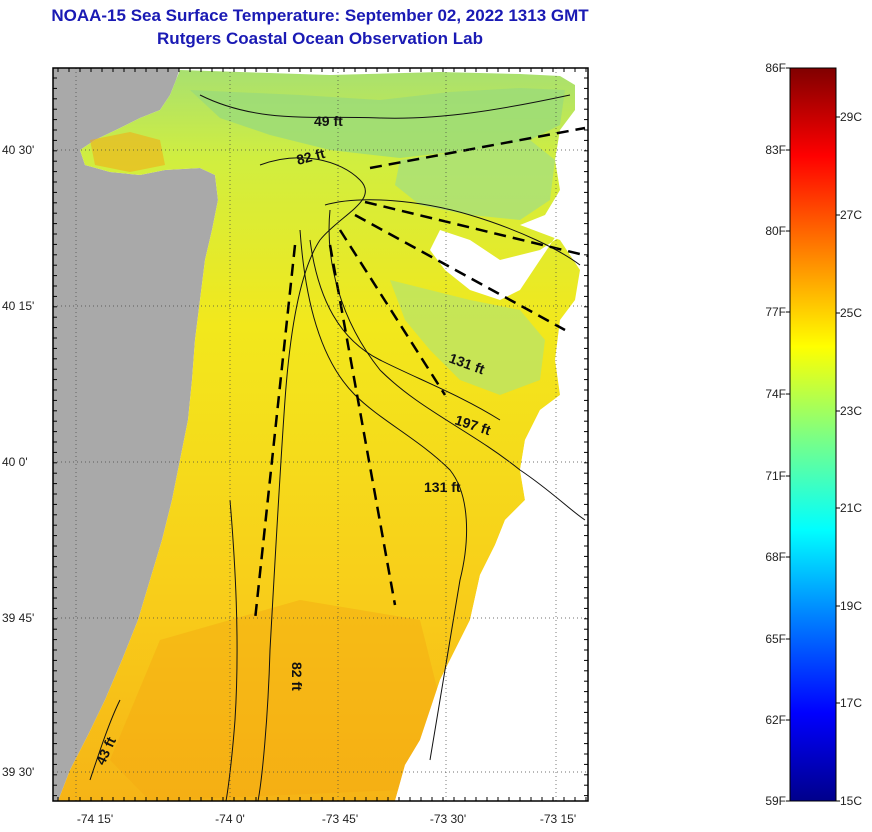  I want to click on colorbar-celsius-label: 25C, so click(851, 313).